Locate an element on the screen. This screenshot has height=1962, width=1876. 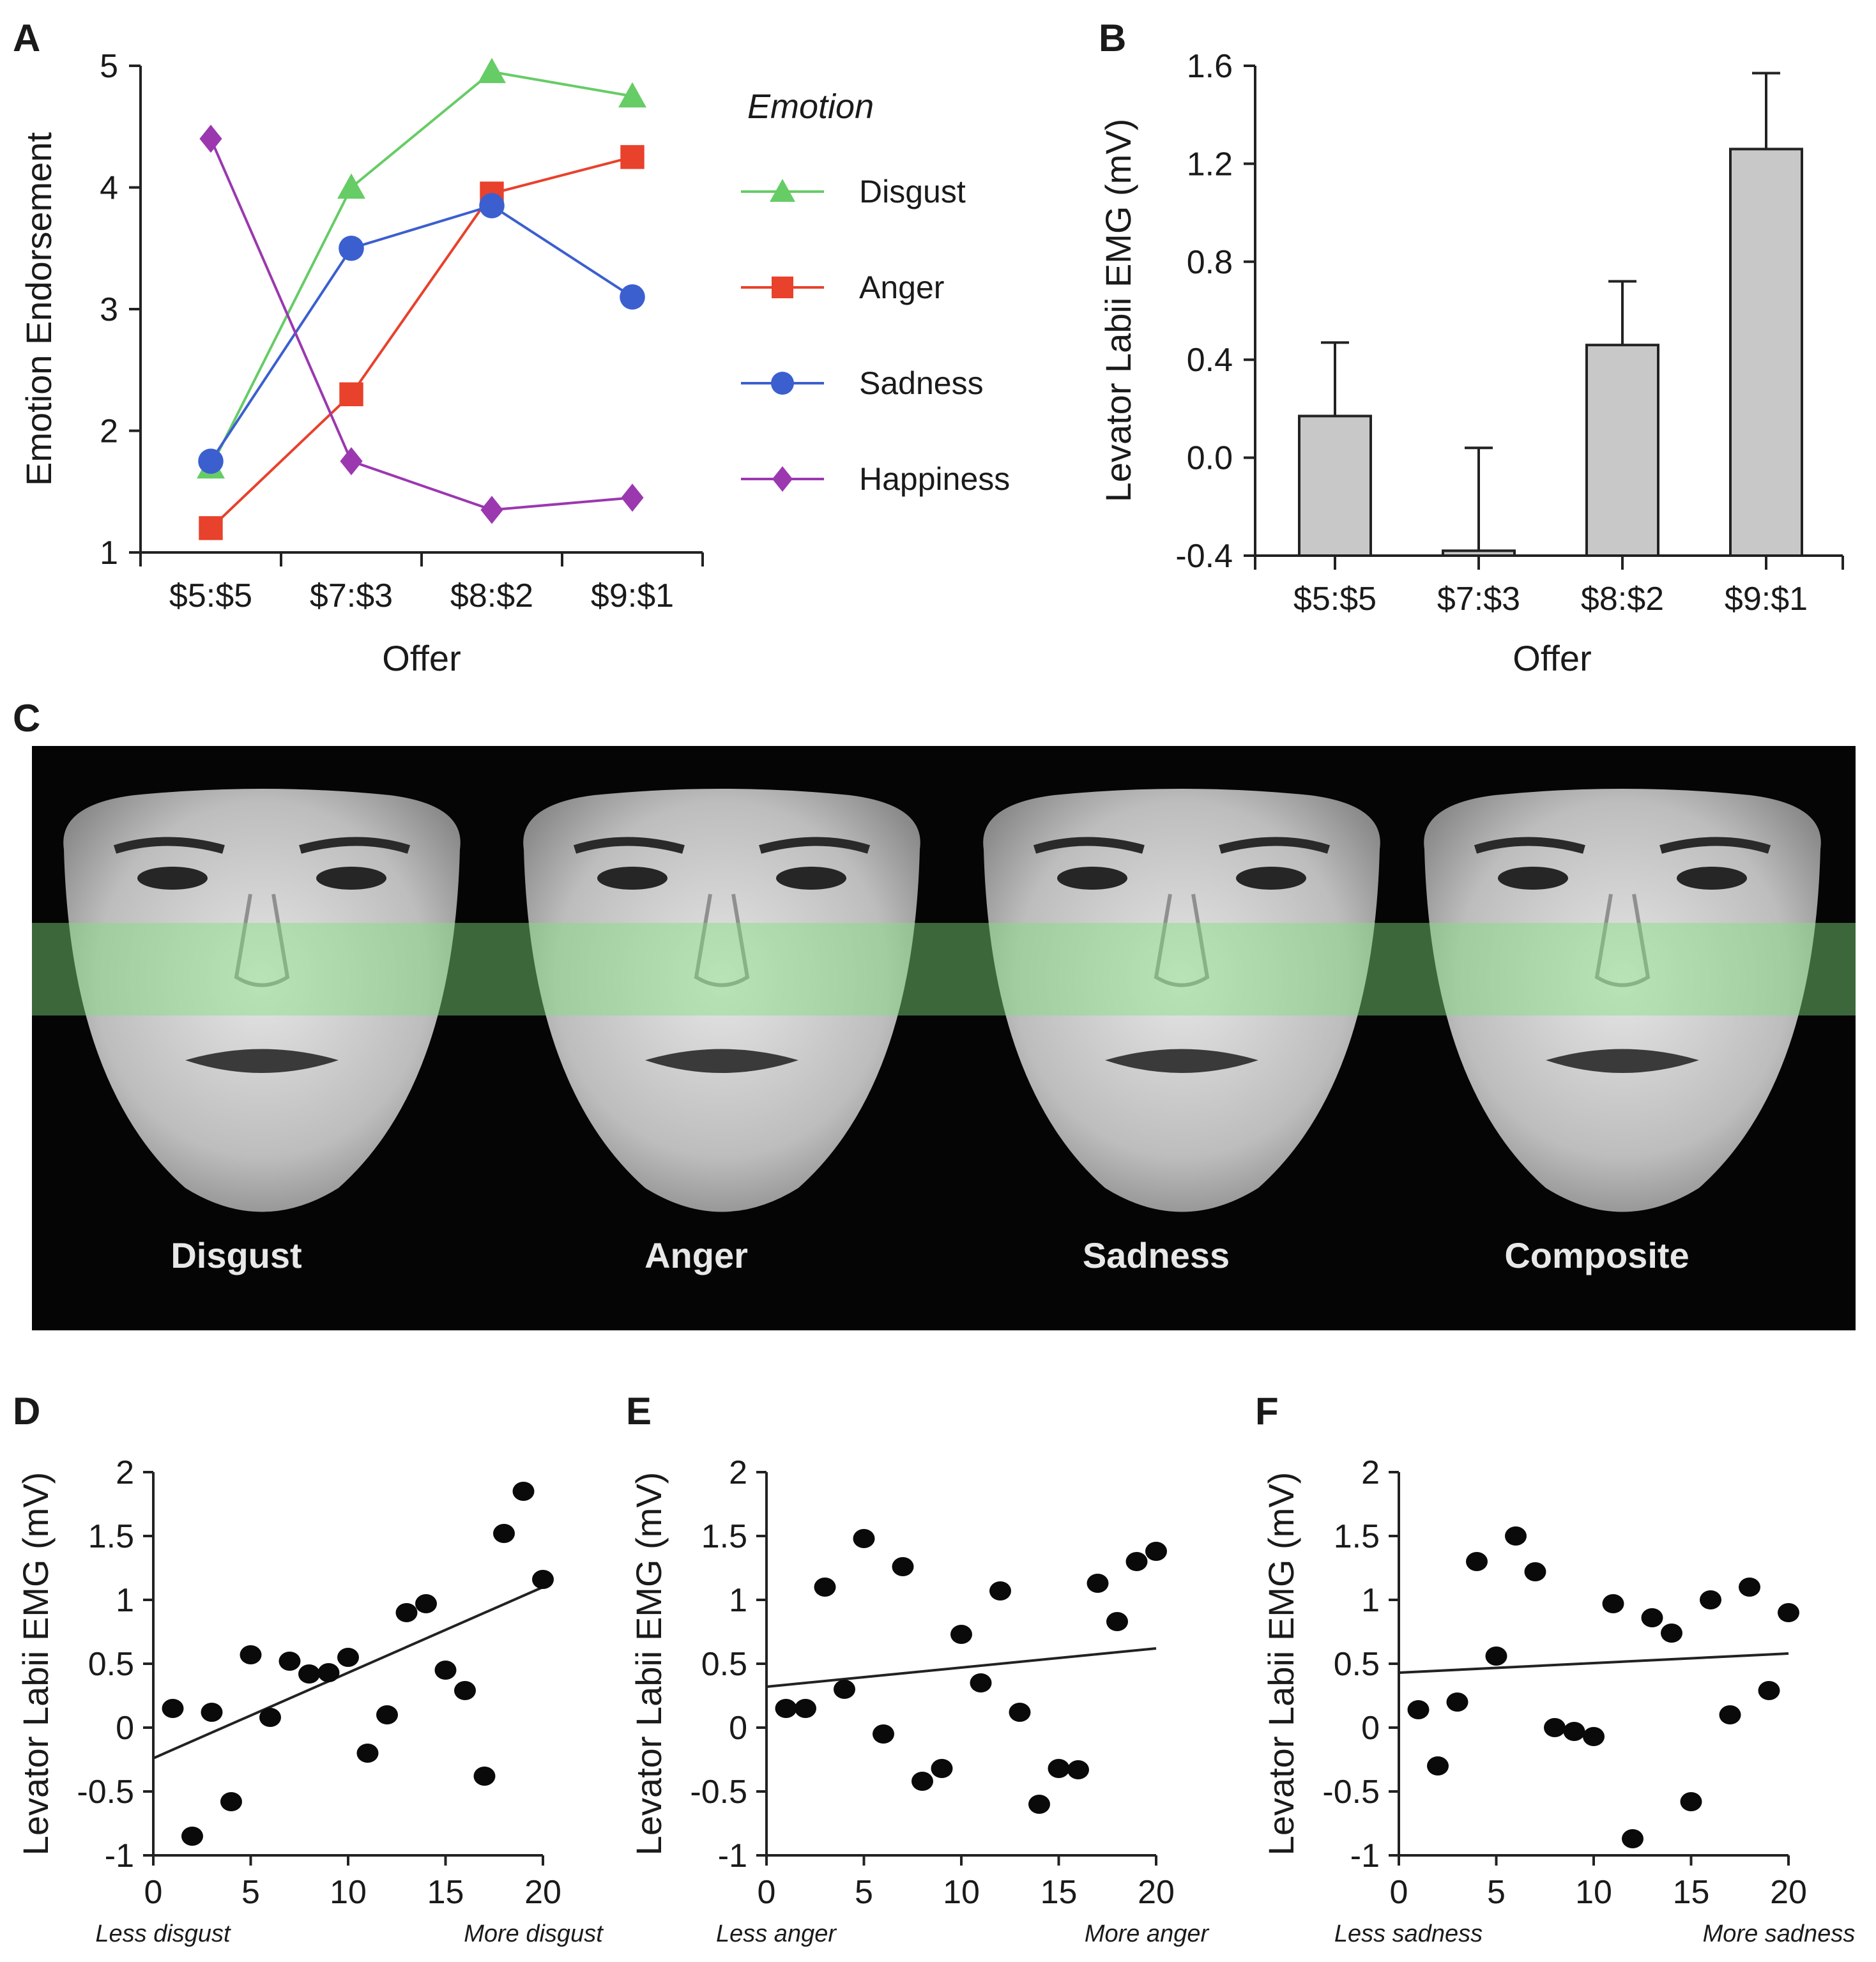
point-happiness is located at coordinates (632, 497).